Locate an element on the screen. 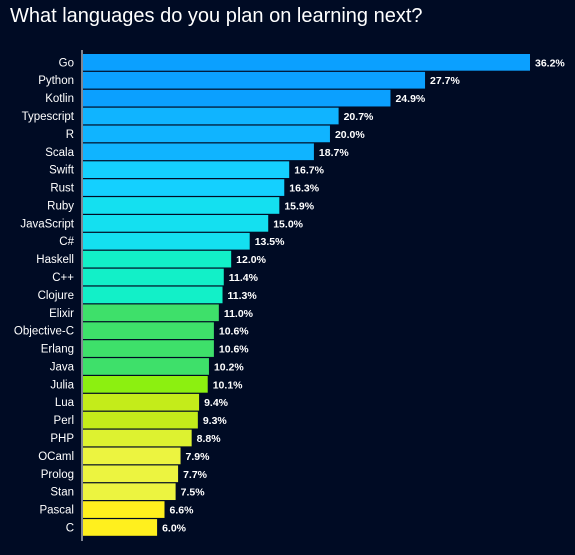 The image size is (575, 555). bar-erlang is located at coordinates (148, 348).